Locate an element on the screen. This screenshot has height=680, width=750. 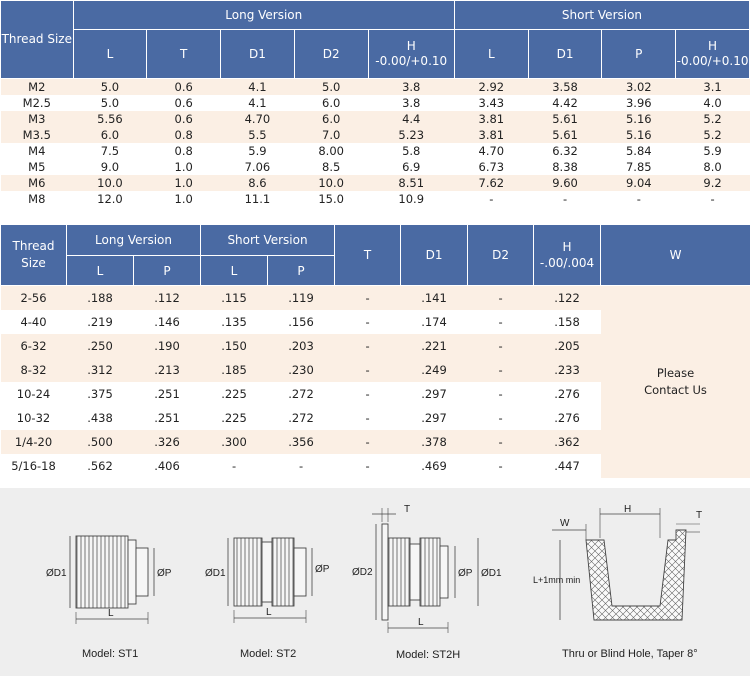
thread-size-cell: 8-32 is located at coordinates (34, 370).